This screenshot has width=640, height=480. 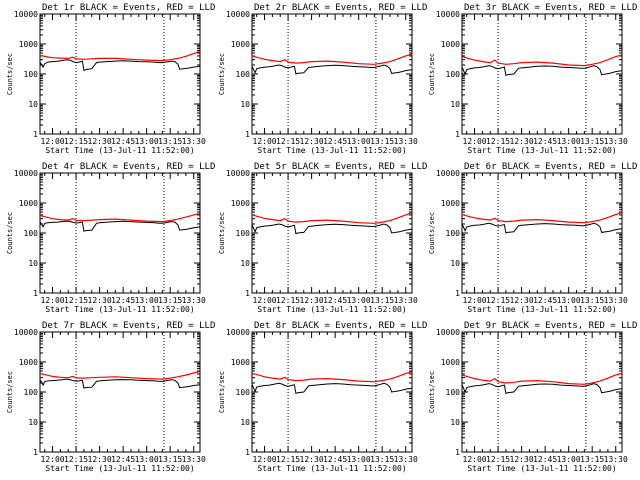 What do you see at coordinates (550, 326) in the screenshot?
I see `panel-title: Det 9r BLACK = Events, RED = LLD` at bounding box center [550, 326].